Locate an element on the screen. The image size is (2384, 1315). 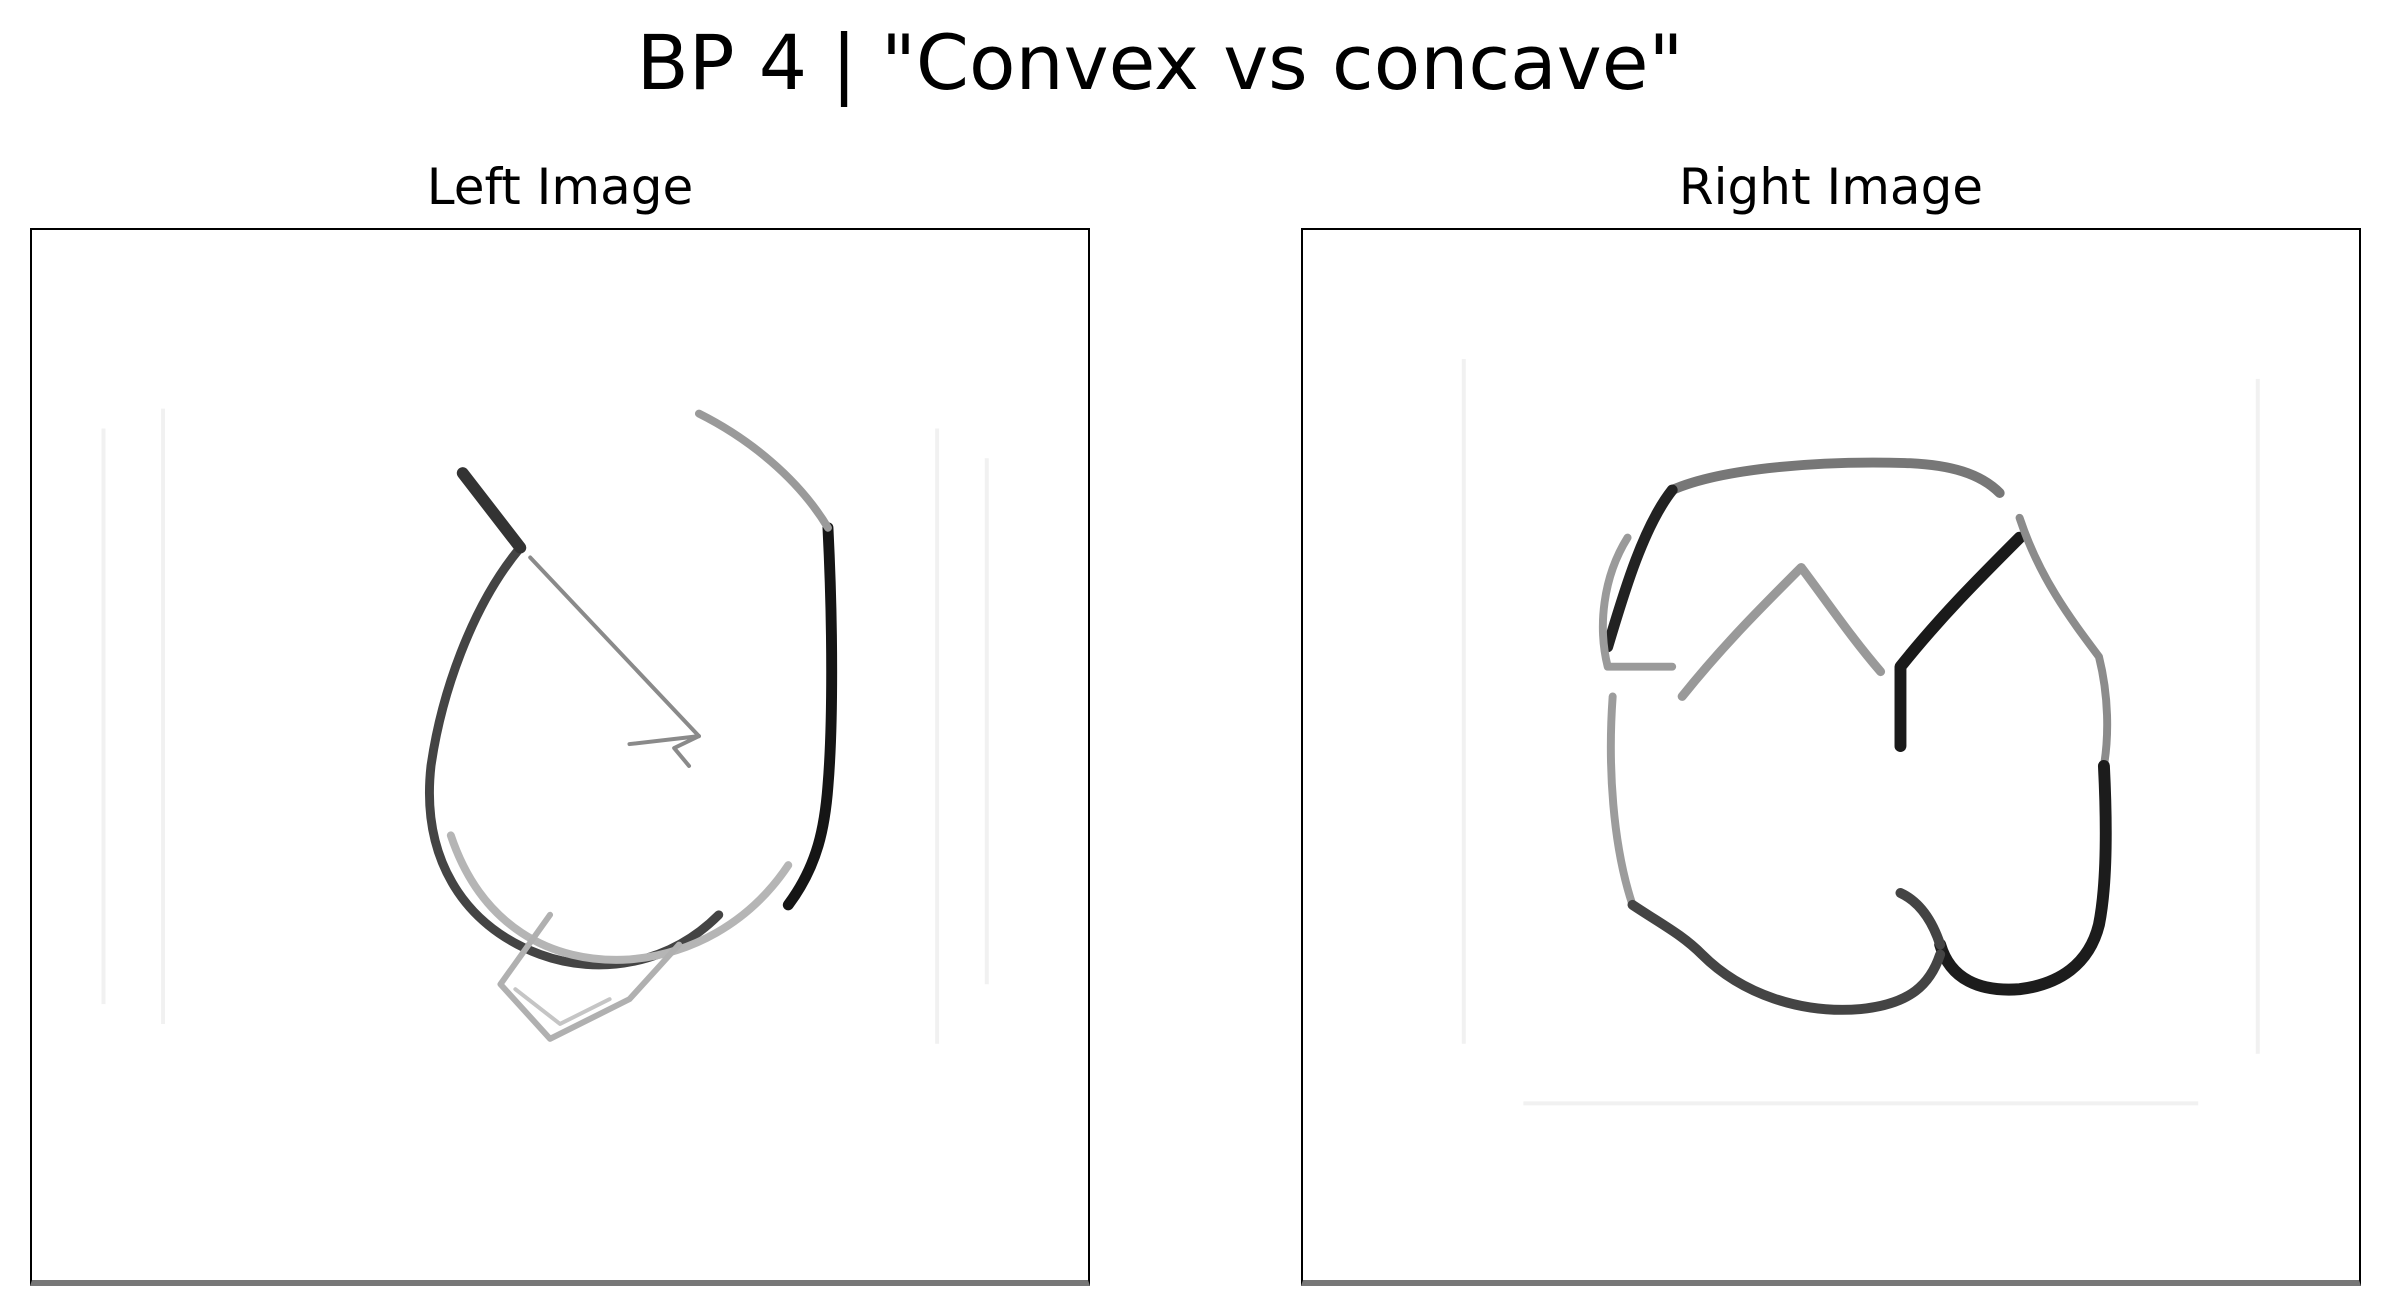
left-inner-diagonal is located at coordinates (614, 647).